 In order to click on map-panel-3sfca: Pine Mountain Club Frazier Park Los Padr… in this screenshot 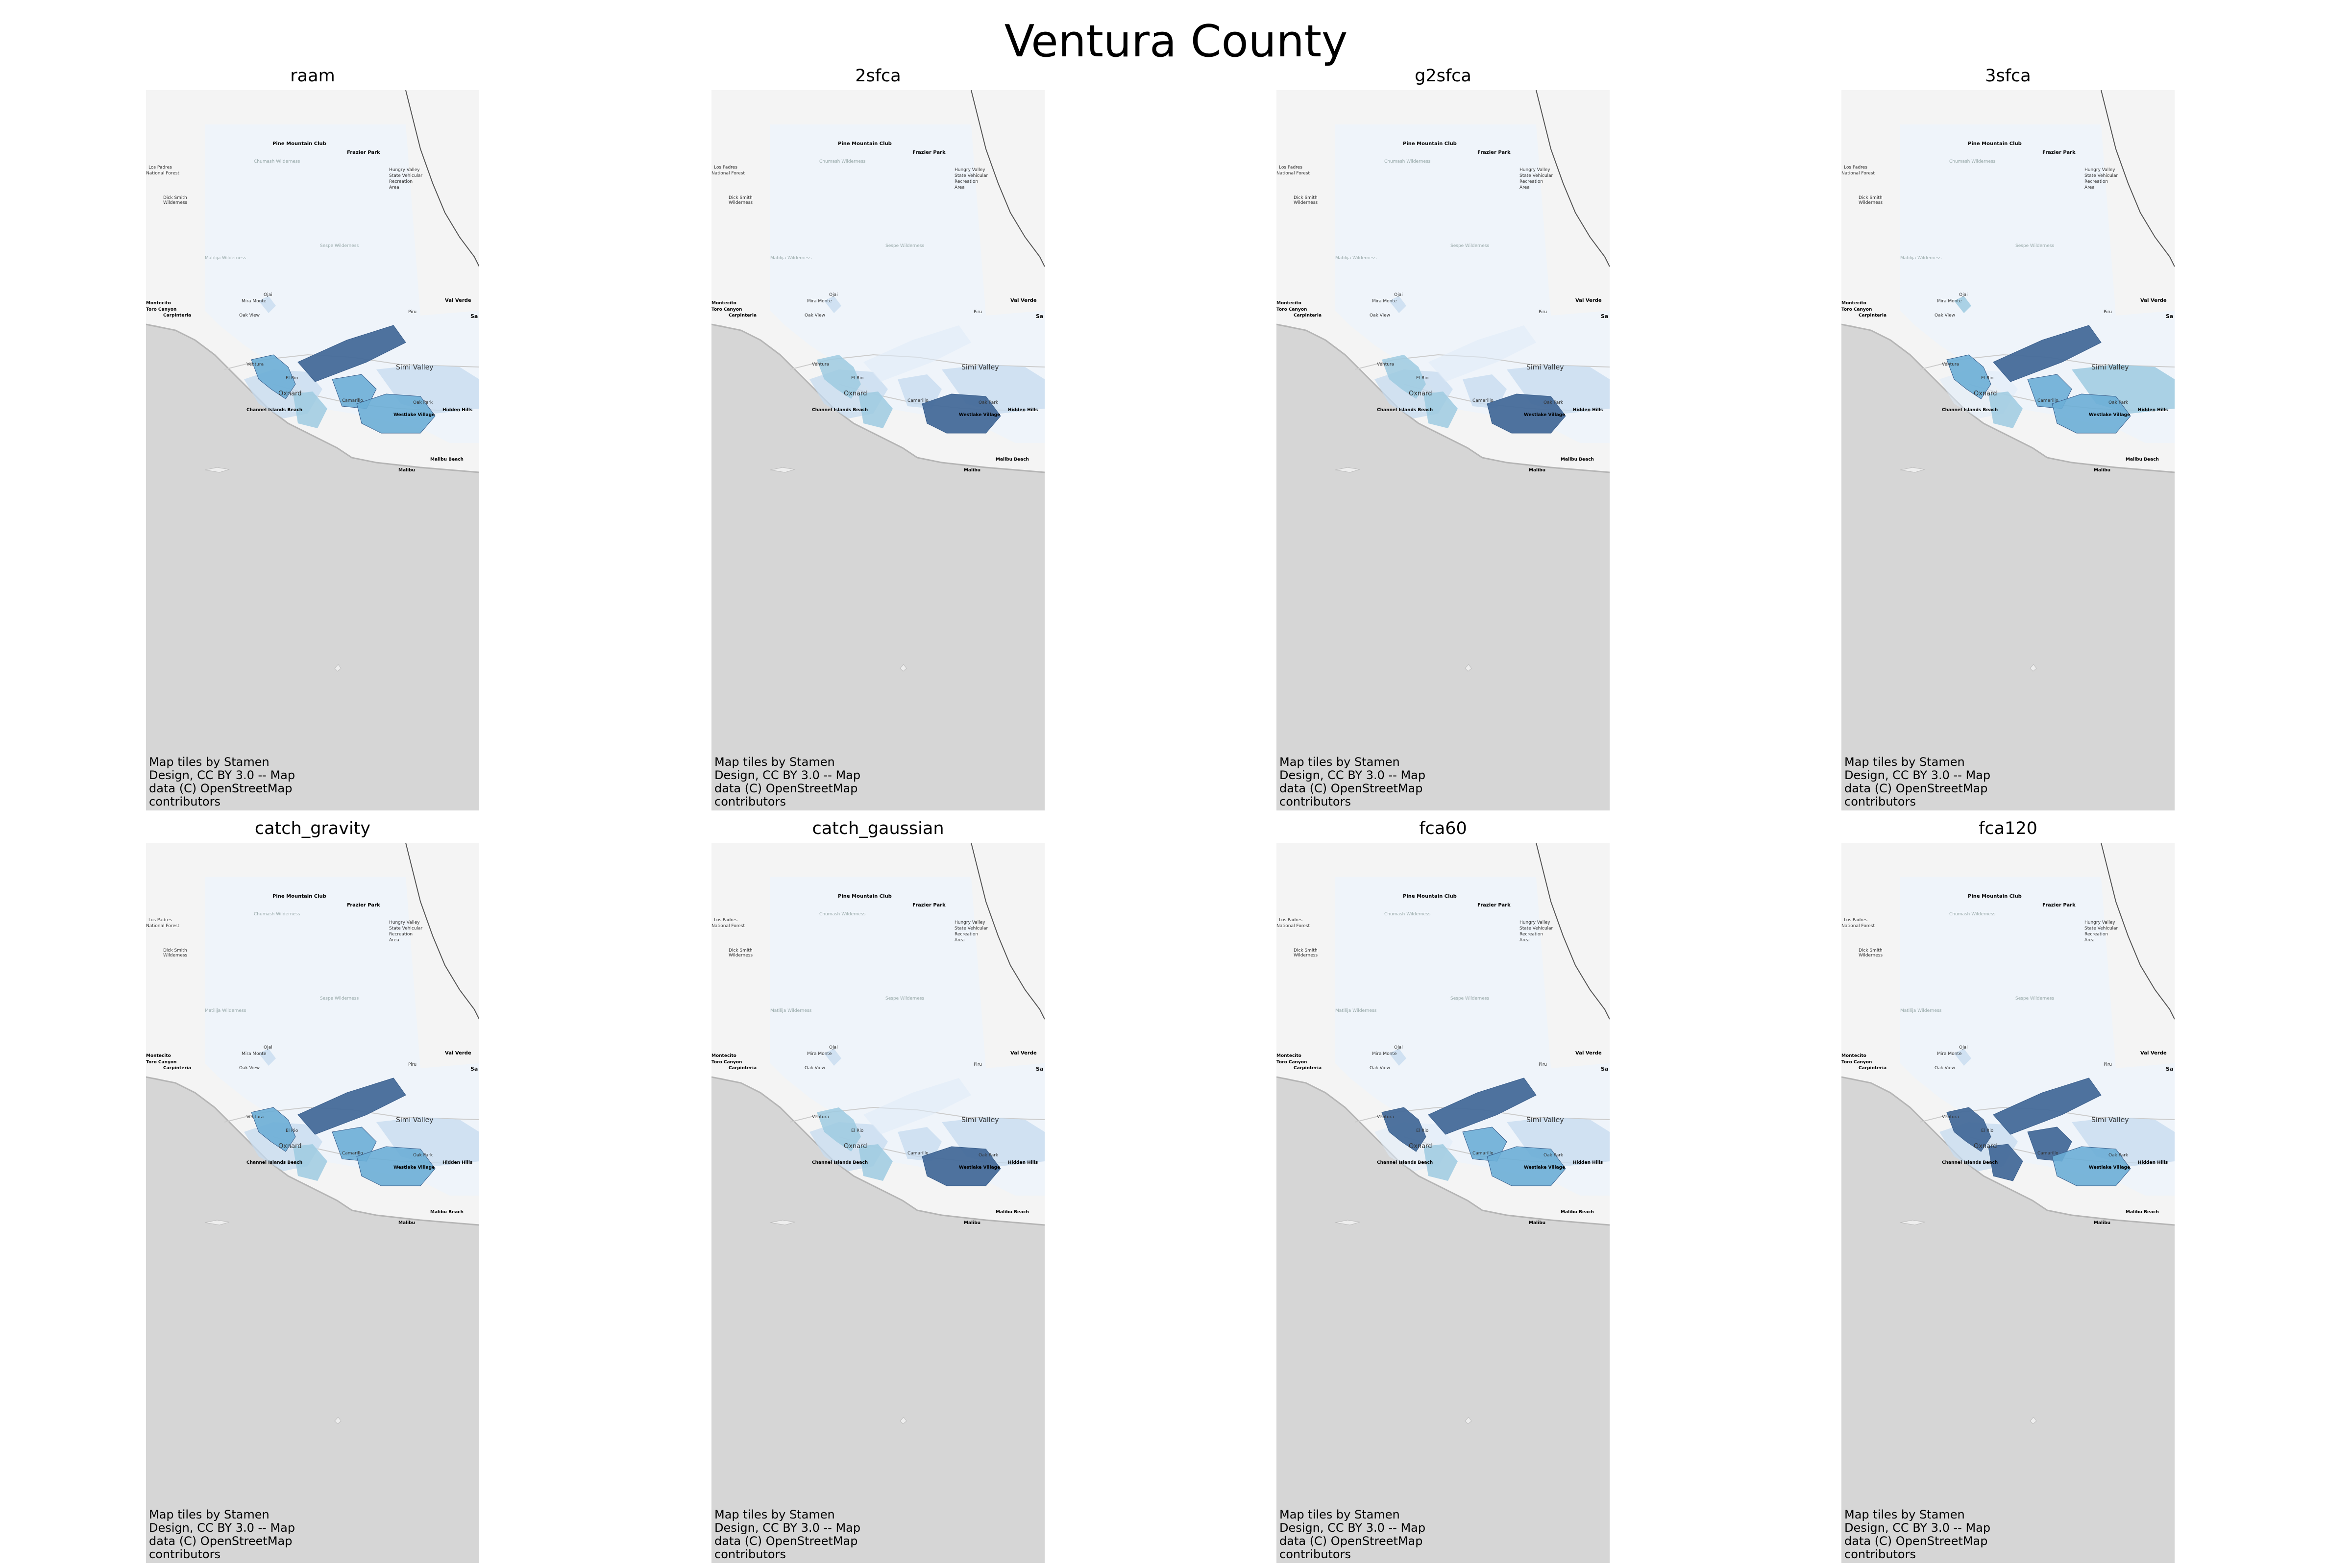, I will do `click(2008, 450)`.